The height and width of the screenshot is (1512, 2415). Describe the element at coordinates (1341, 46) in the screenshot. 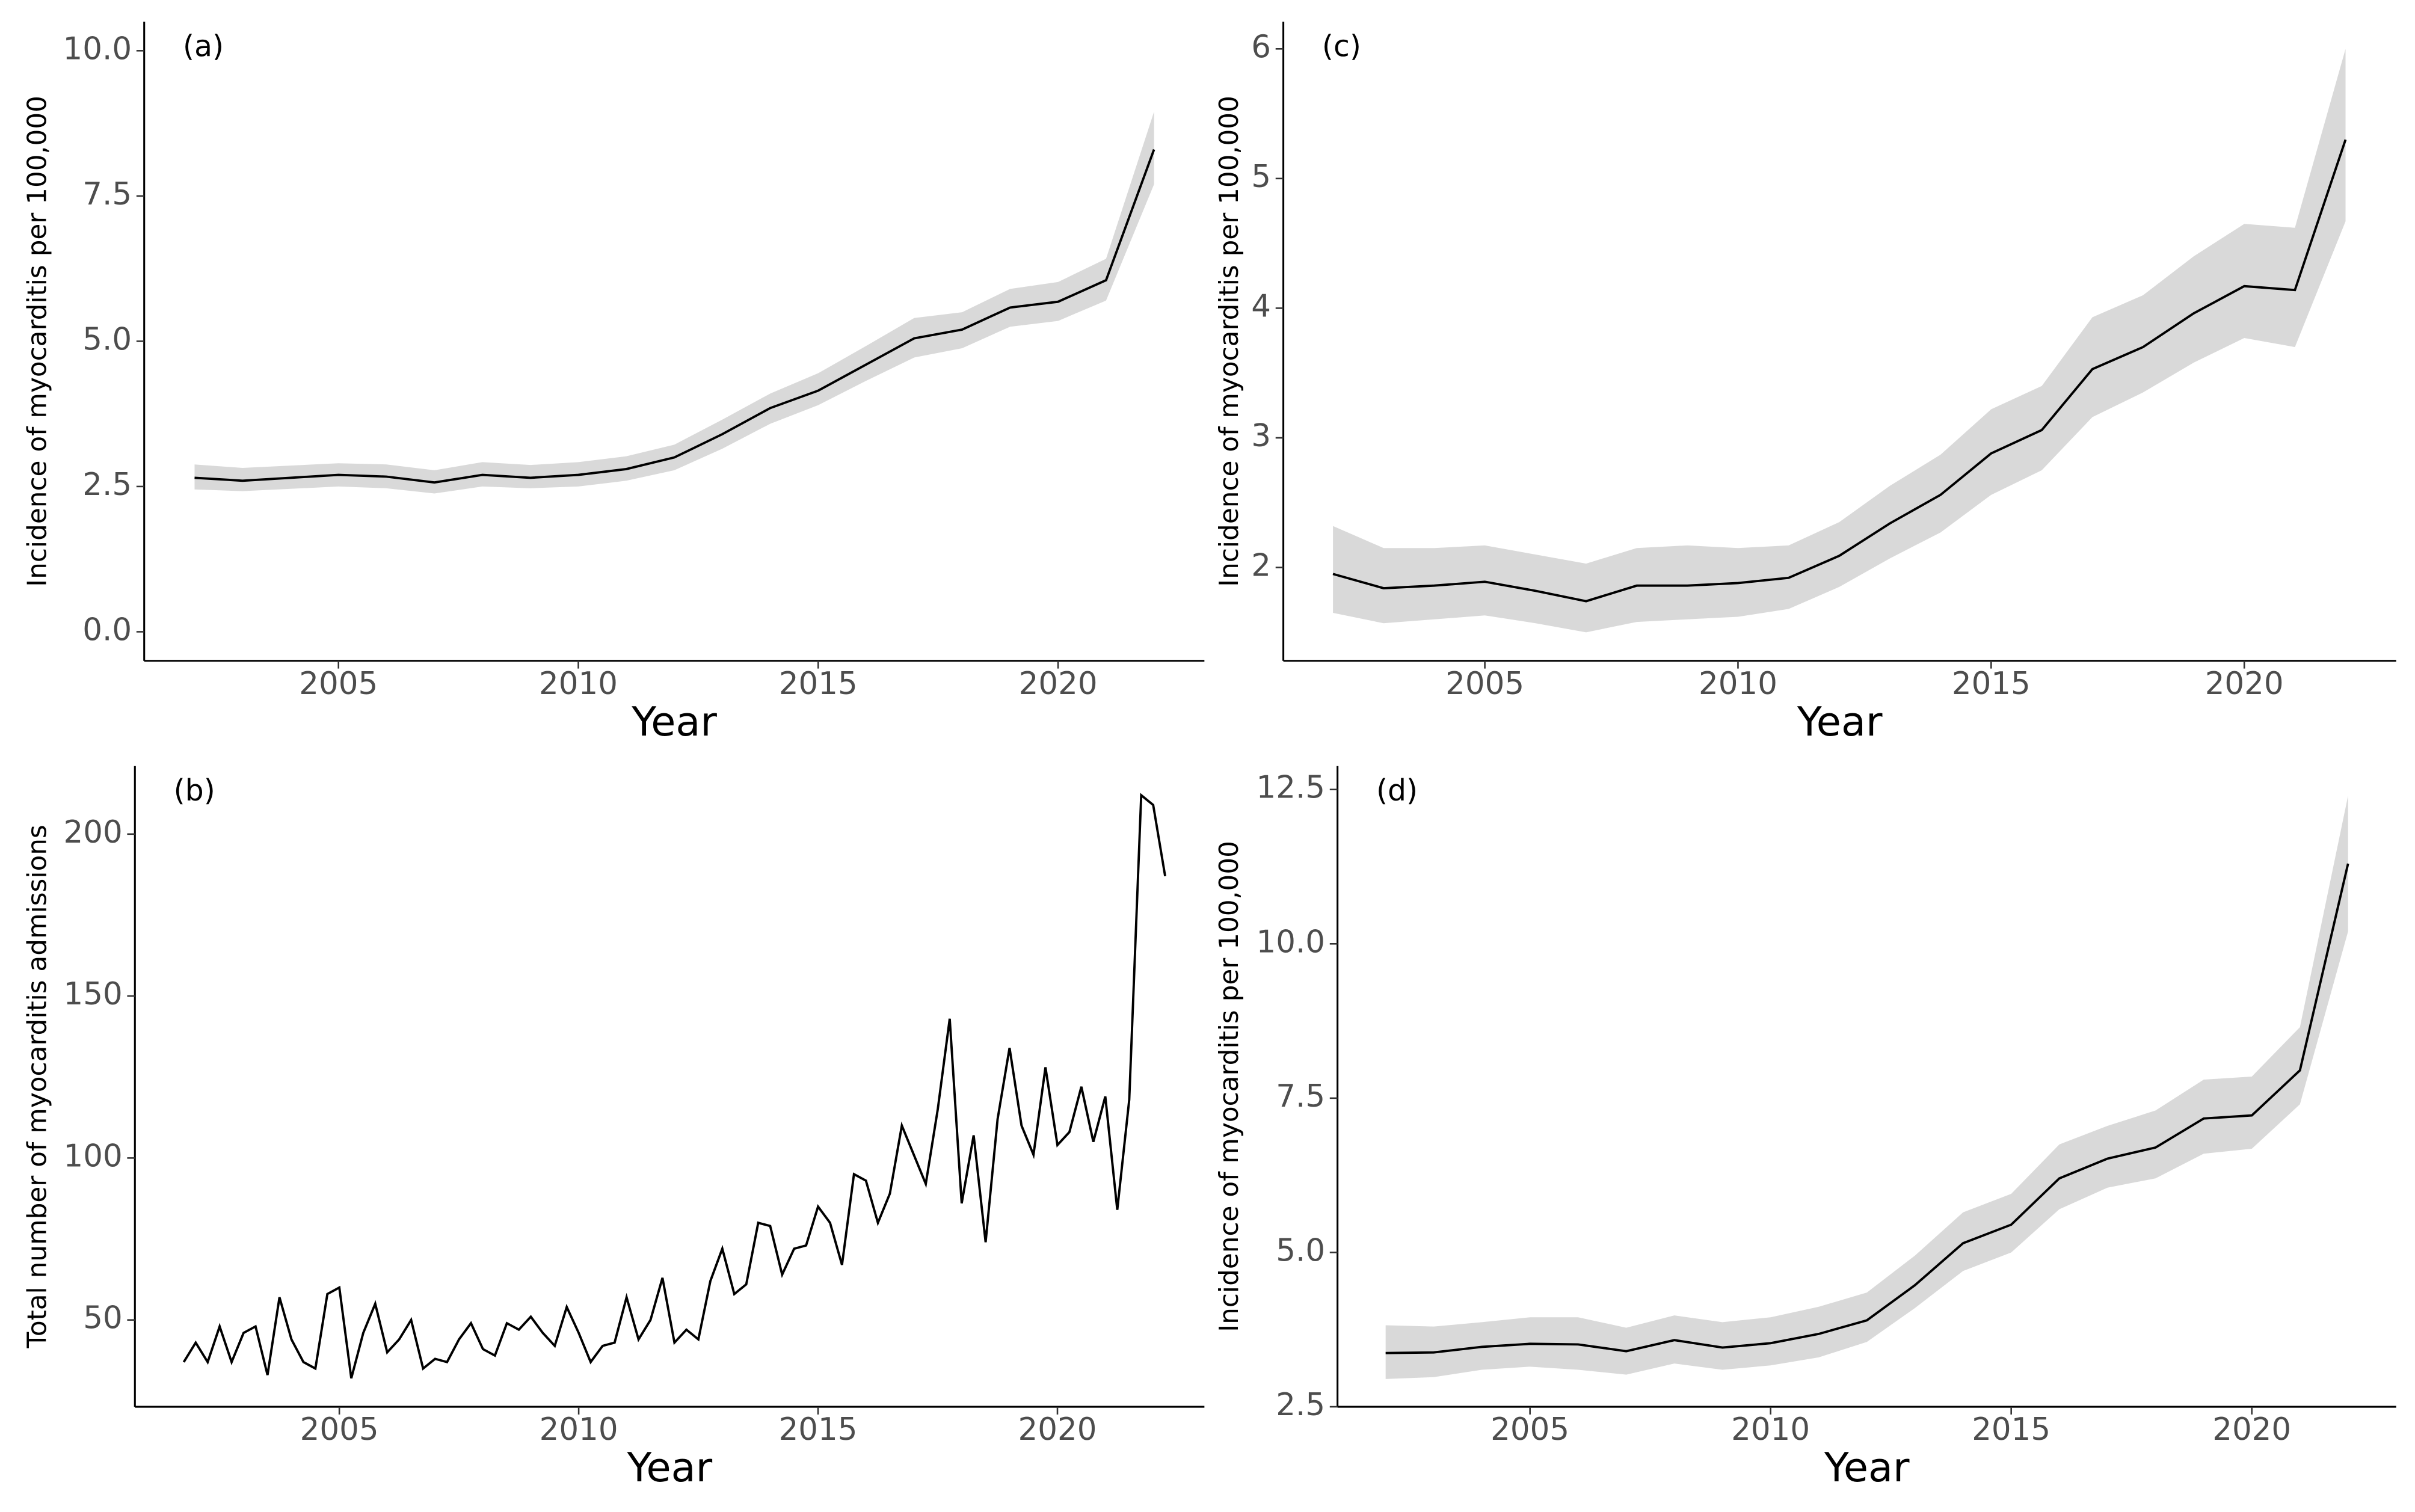

I see `panel-label: (c)` at that location.